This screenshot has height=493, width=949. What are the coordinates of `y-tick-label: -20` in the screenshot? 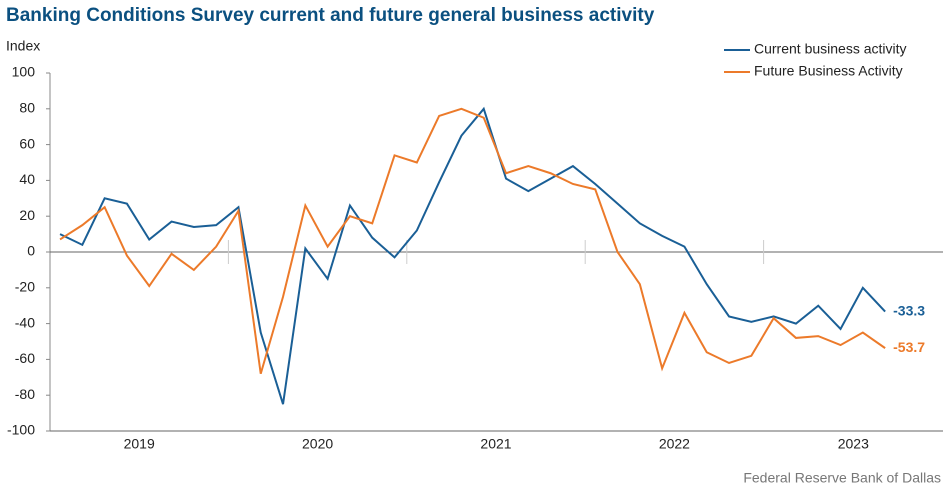 It's located at (25, 287).